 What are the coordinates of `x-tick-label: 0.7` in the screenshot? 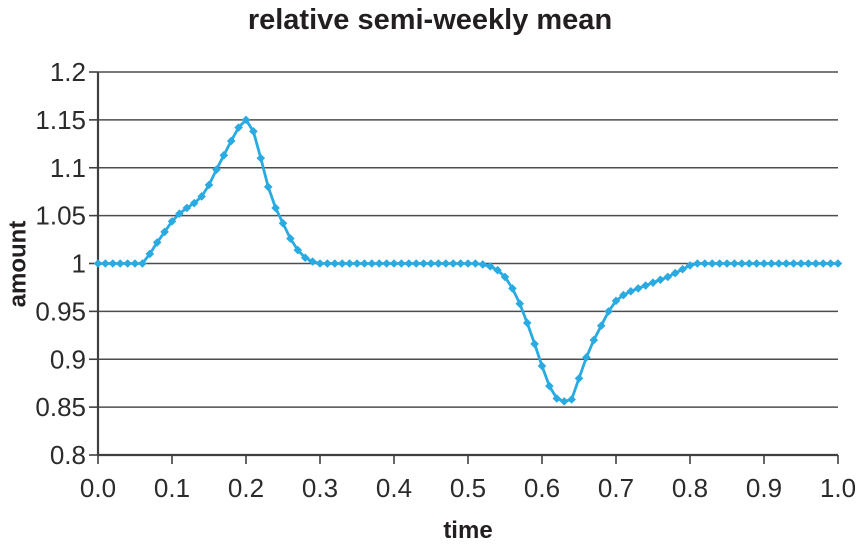 It's located at (616, 488).